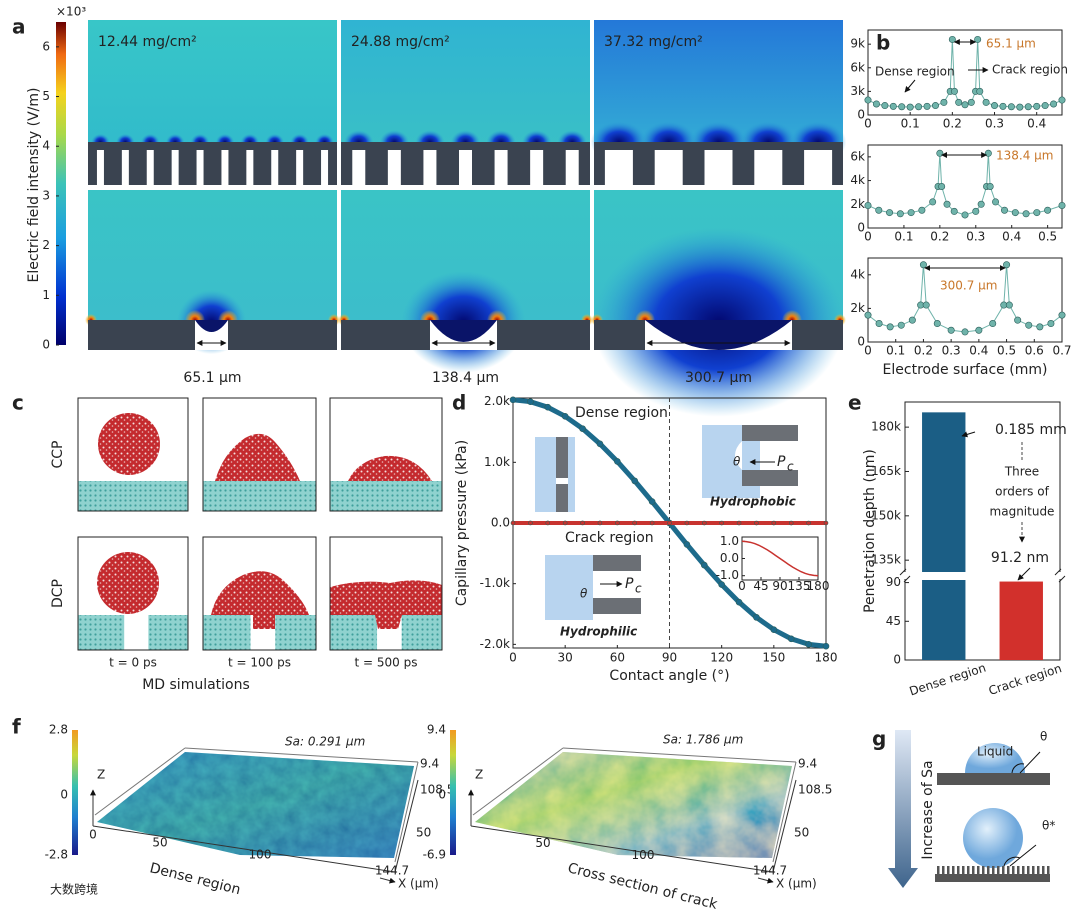  What do you see at coordinates (400, 42) in the screenshot?
I see `loading-label: 24.88 mg/cm²` at bounding box center [400, 42].